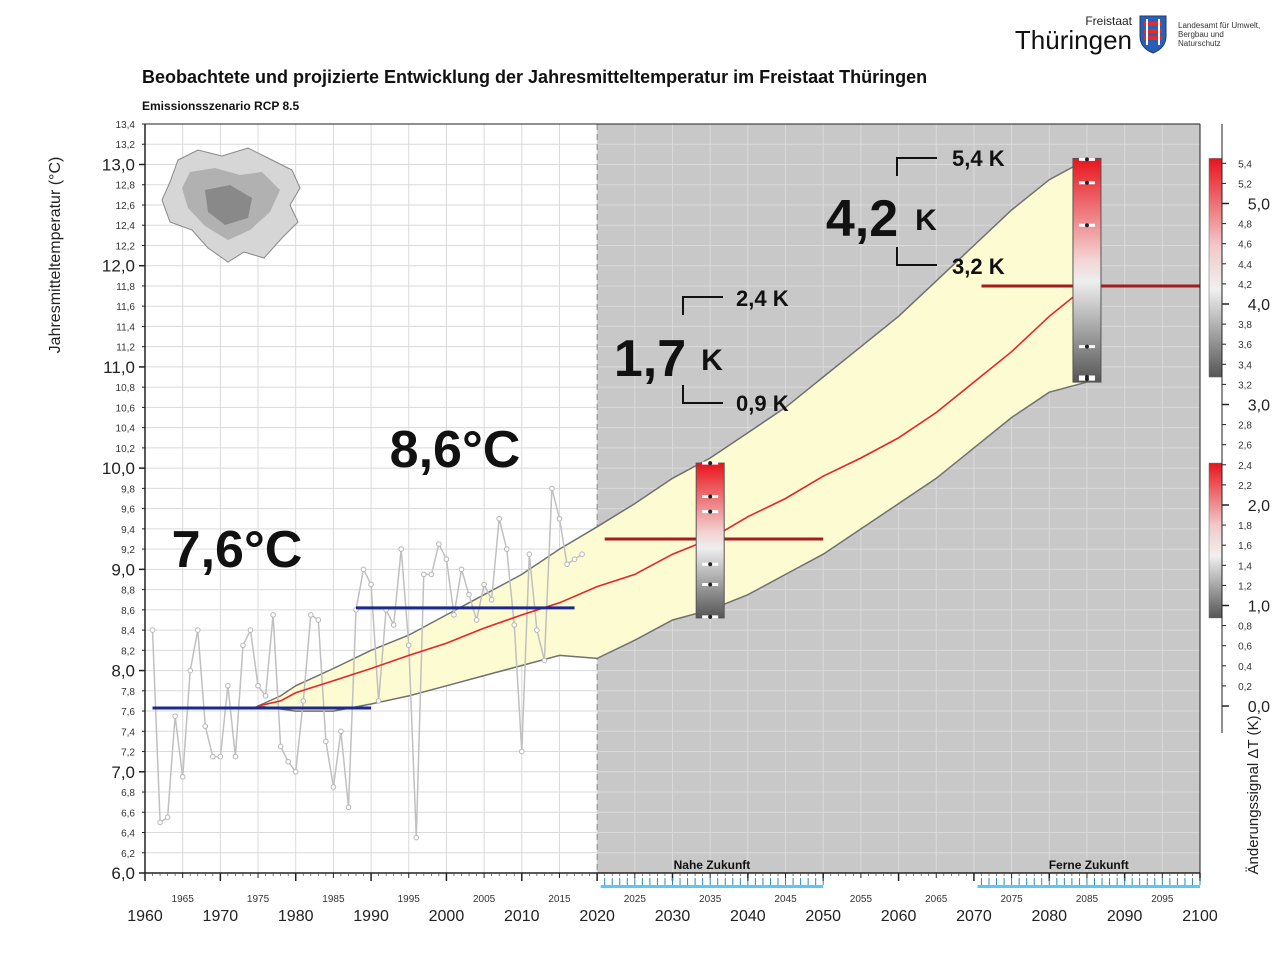 Image resolution: width=1280 pixels, height=960 pixels. What do you see at coordinates (862, 219) in the screenshot?
I see `change-median-label: 4,2` at bounding box center [862, 219].